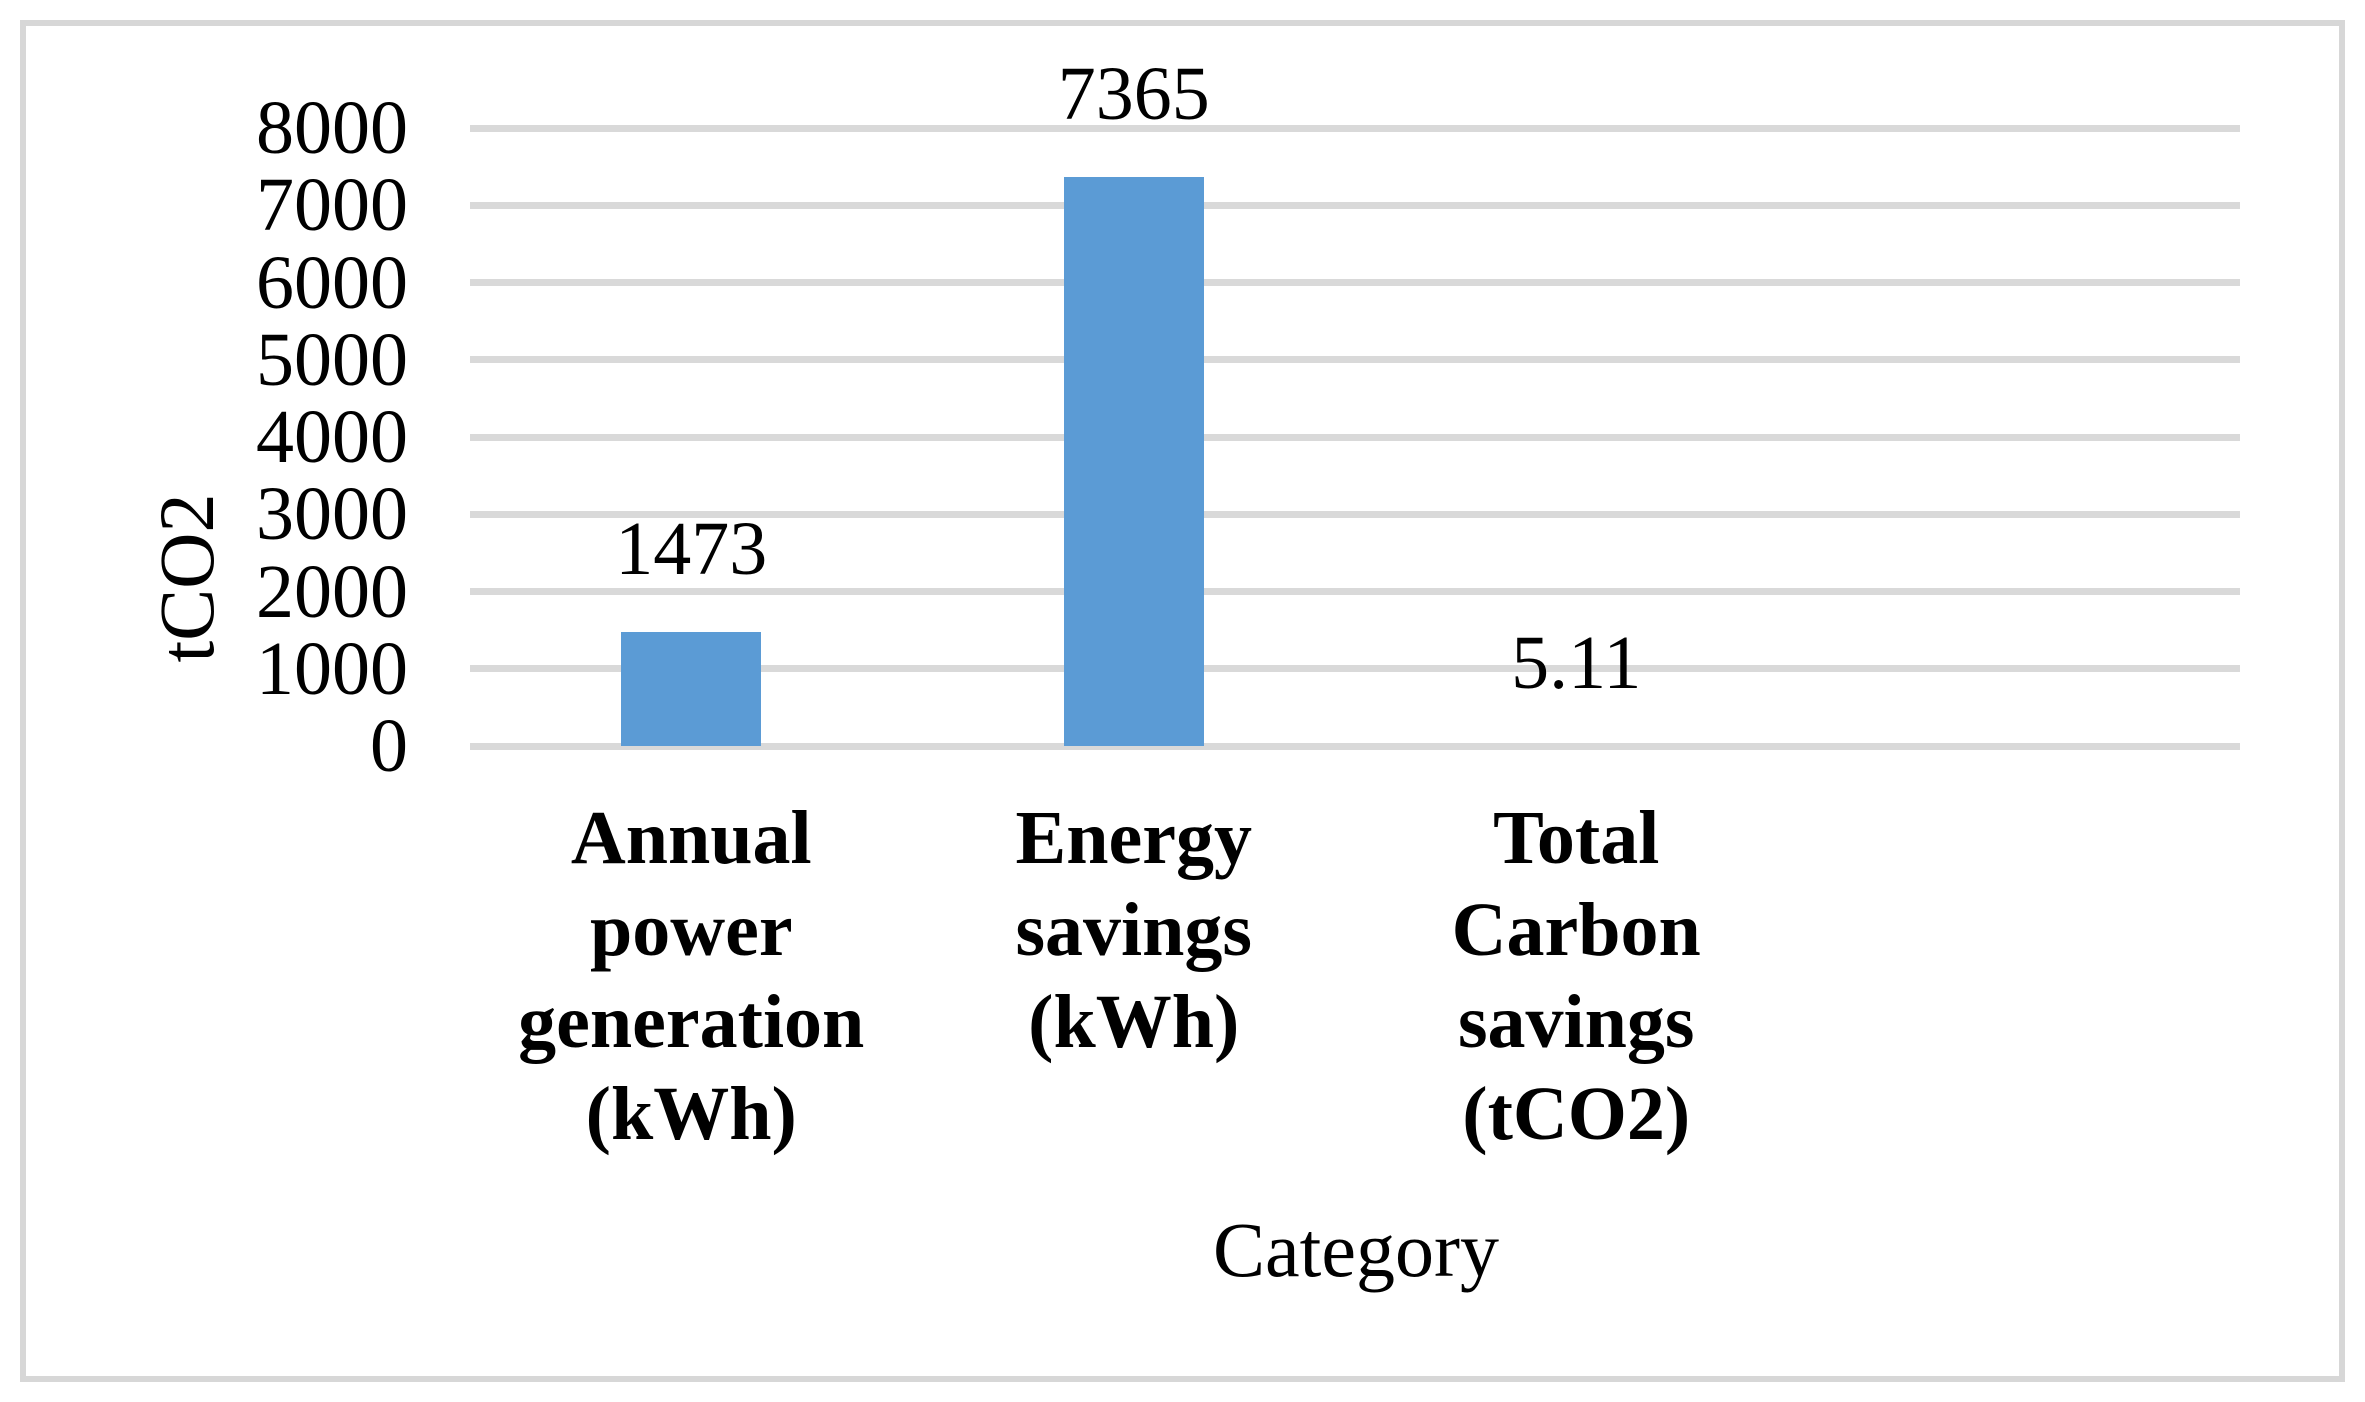 This screenshot has height=1402, width=2365. What do you see at coordinates (1576, 976) in the screenshot?
I see `category-label: Total Carbon savings (tCO2)` at bounding box center [1576, 976].